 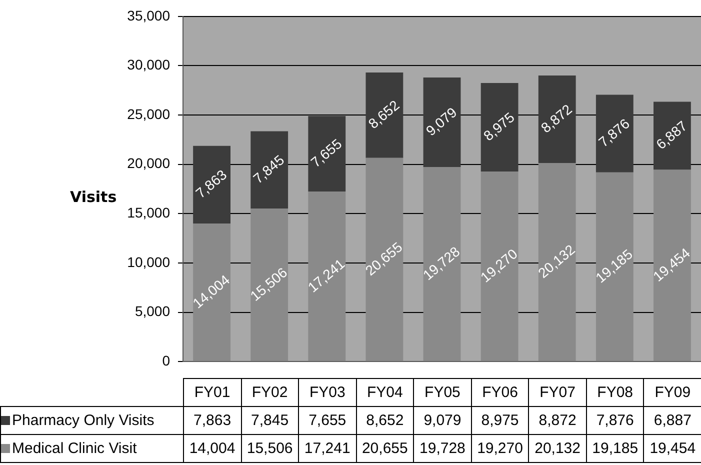 I want to click on x-tick-label: FY01, so click(x=213, y=392).